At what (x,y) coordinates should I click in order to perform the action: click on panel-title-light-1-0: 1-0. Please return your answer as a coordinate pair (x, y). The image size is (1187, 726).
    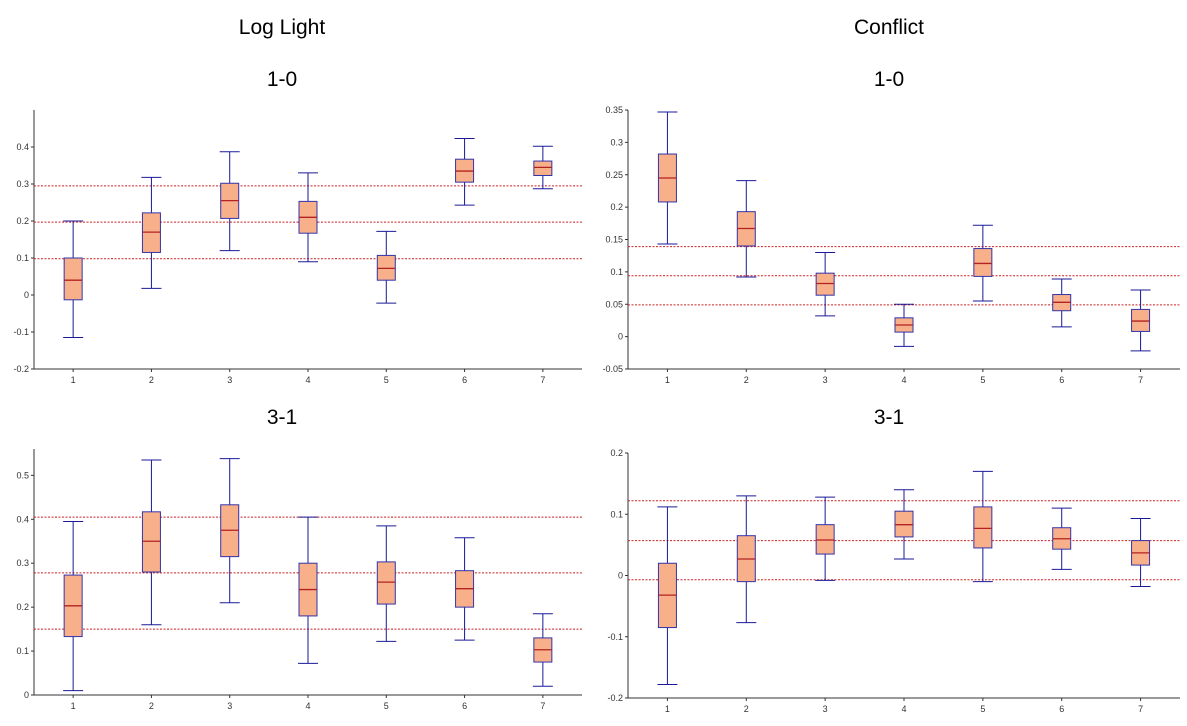
    Looking at the image, I should click on (282, 79).